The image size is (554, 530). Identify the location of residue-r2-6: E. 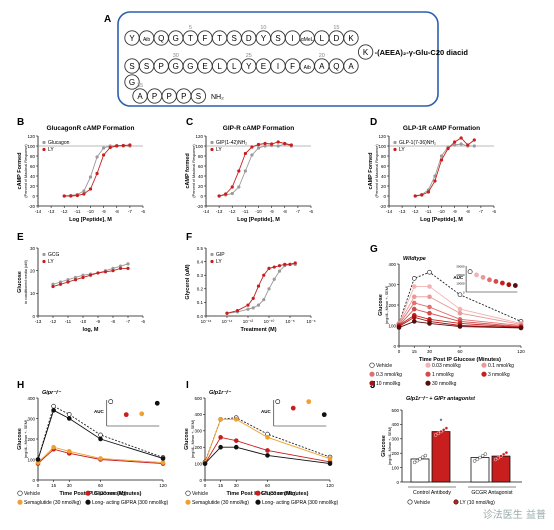
(205, 66).